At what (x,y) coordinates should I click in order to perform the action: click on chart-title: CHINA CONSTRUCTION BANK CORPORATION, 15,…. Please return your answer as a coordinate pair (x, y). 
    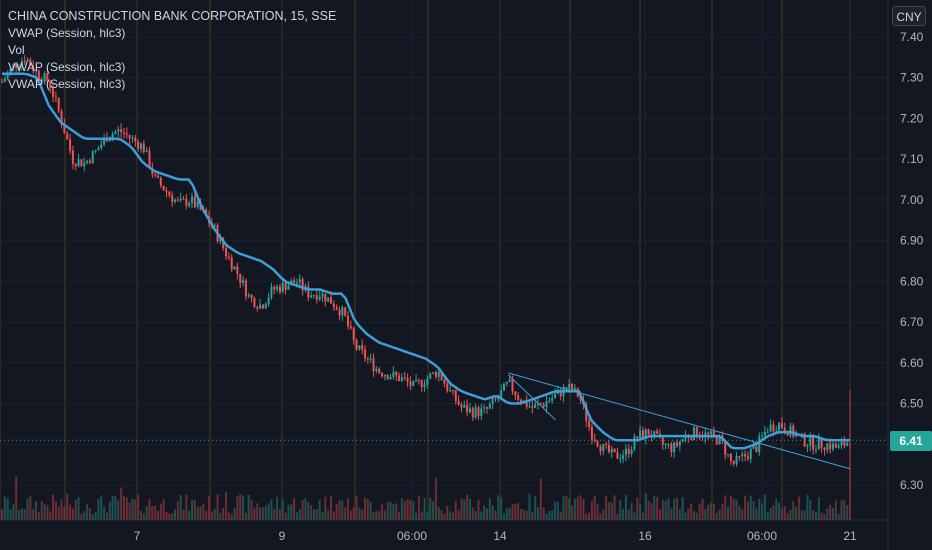
    Looking at the image, I should click on (172, 16).